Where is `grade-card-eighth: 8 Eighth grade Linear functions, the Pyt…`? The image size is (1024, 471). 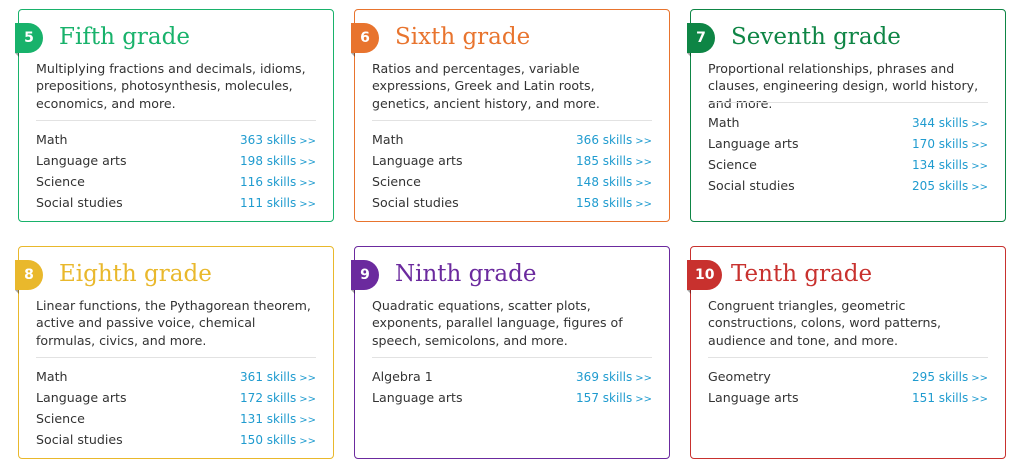
grade-card-eighth: 8 Eighth grade Linear functions, the Pyt… is located at coordinates (174, 352).